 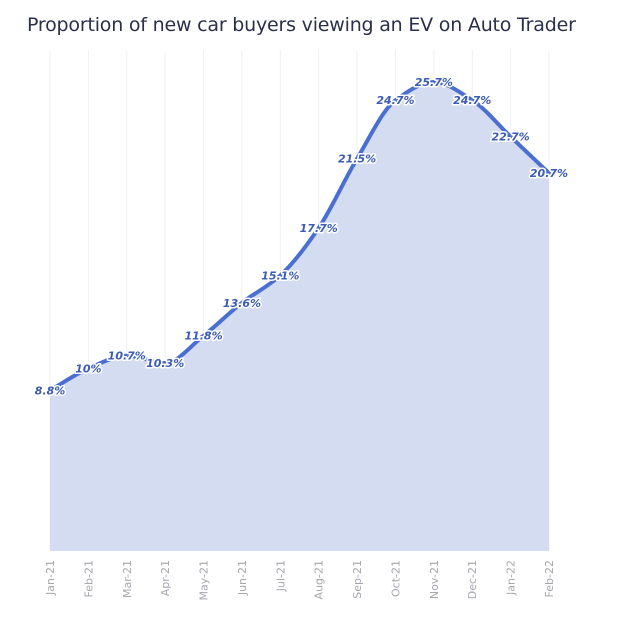 I want to click on data-label-Aug-21: 17.7%, so click(x=319, y=228).